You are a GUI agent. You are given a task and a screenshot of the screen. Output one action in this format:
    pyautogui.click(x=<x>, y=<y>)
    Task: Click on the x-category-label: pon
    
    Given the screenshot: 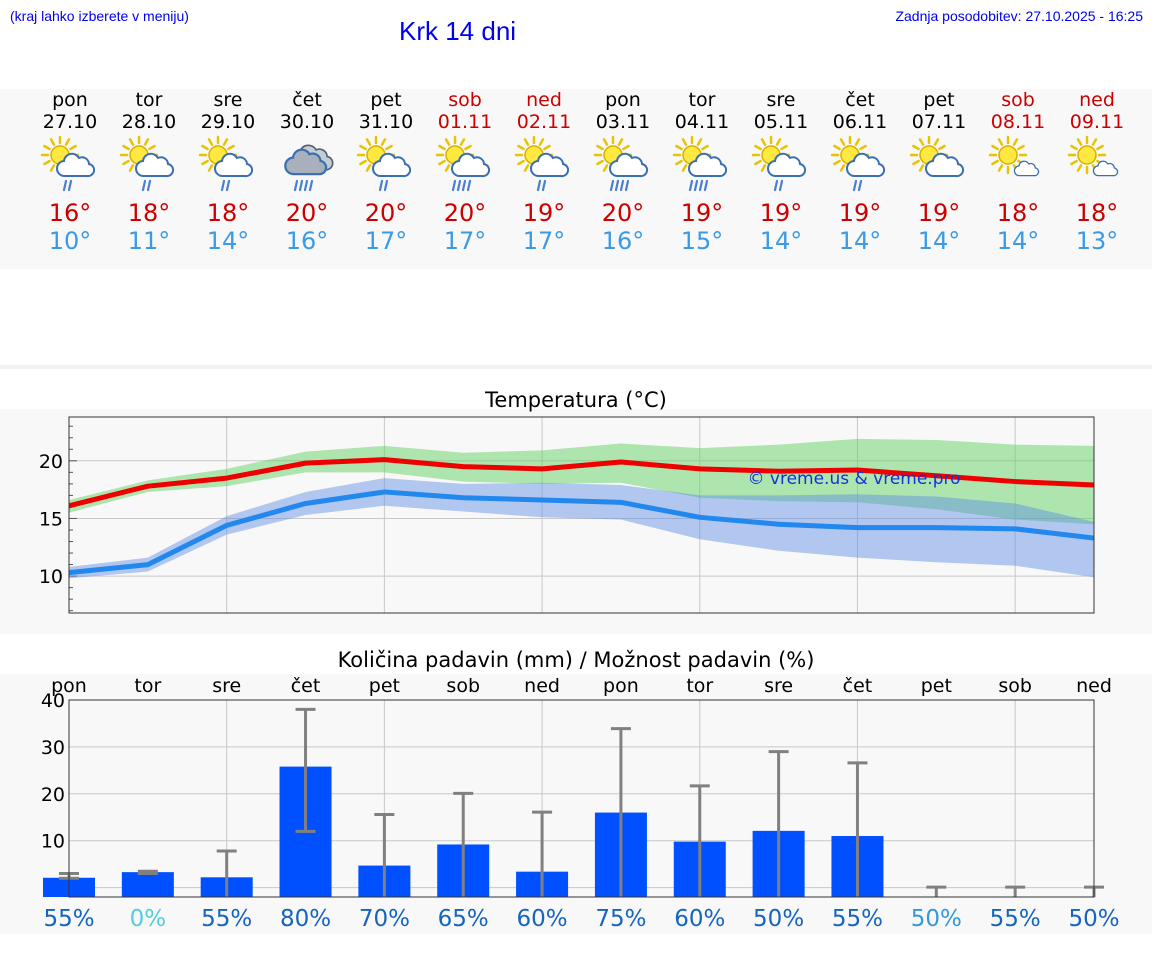 What is the action you would take?
    pyautogui.click(x=621, y=686)
    